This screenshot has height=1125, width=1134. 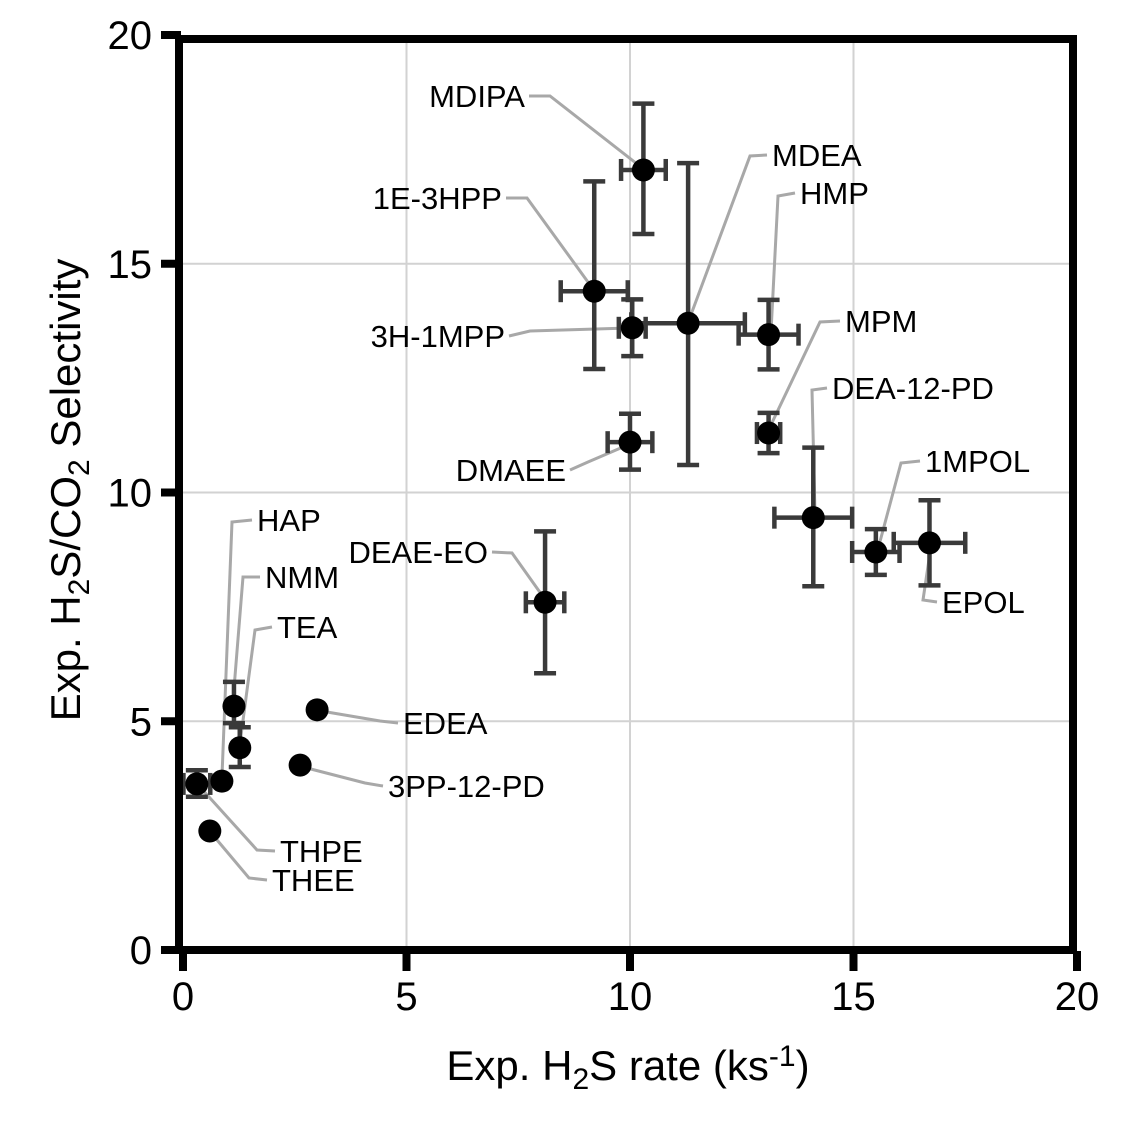 I want to click on x-tick-label-5: 5, so click(x=406, y=997).